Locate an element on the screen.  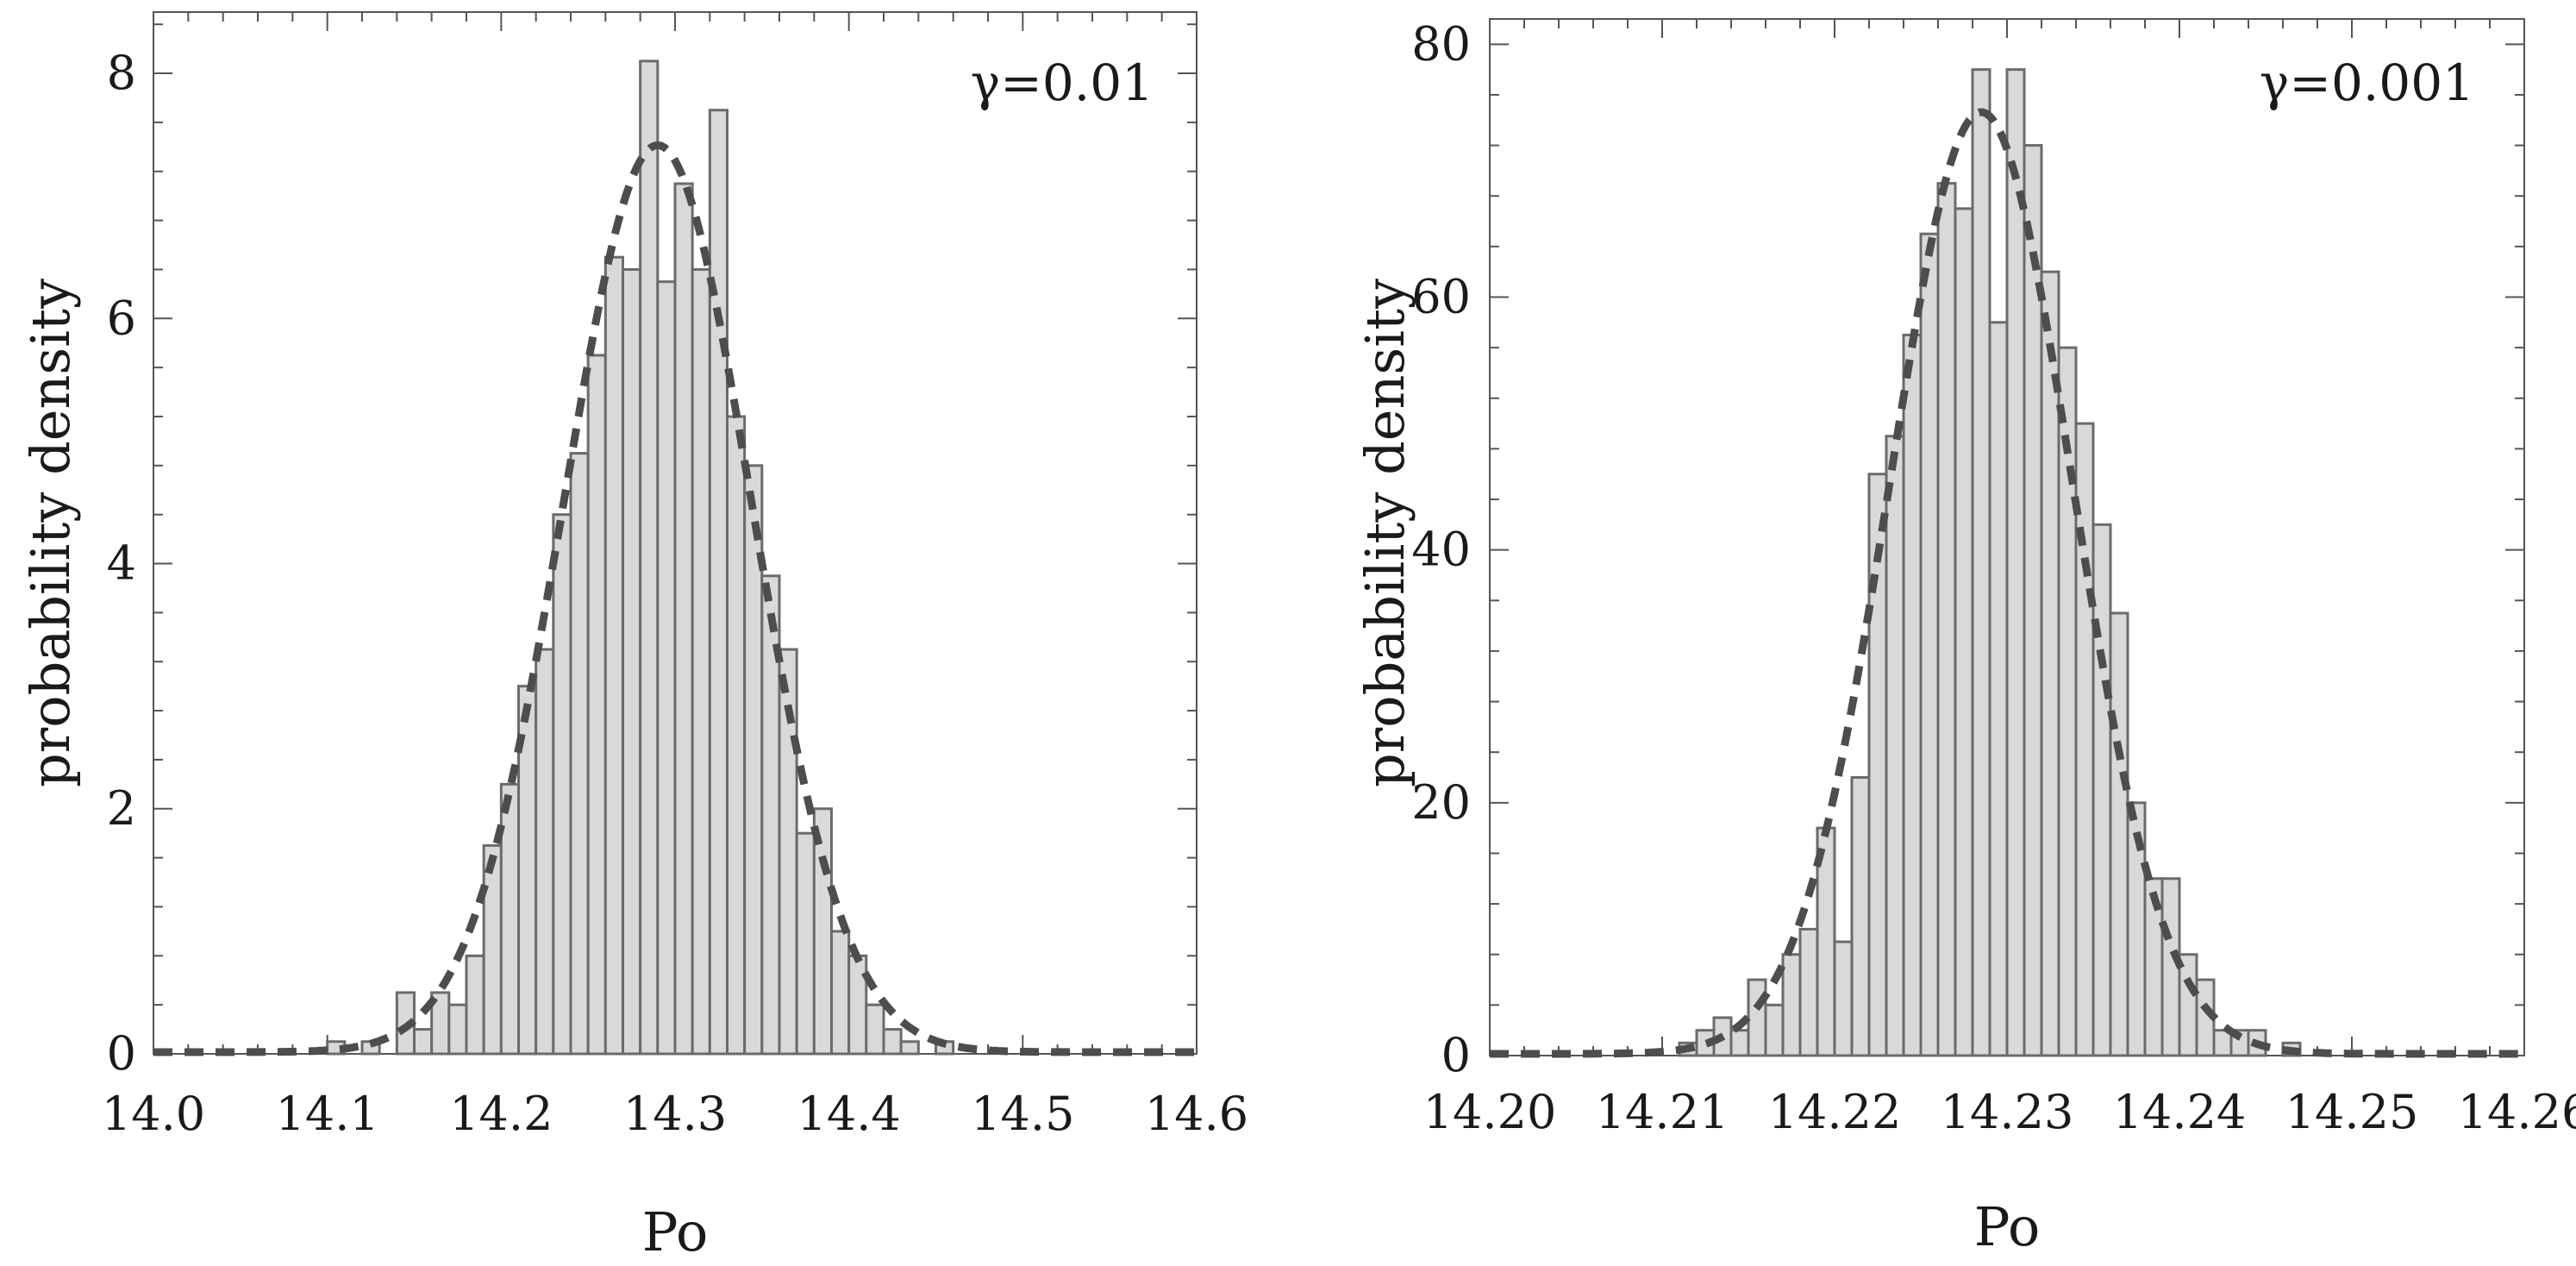
x-tick-label: 14.26 is located at coordinates (2517, 1112).